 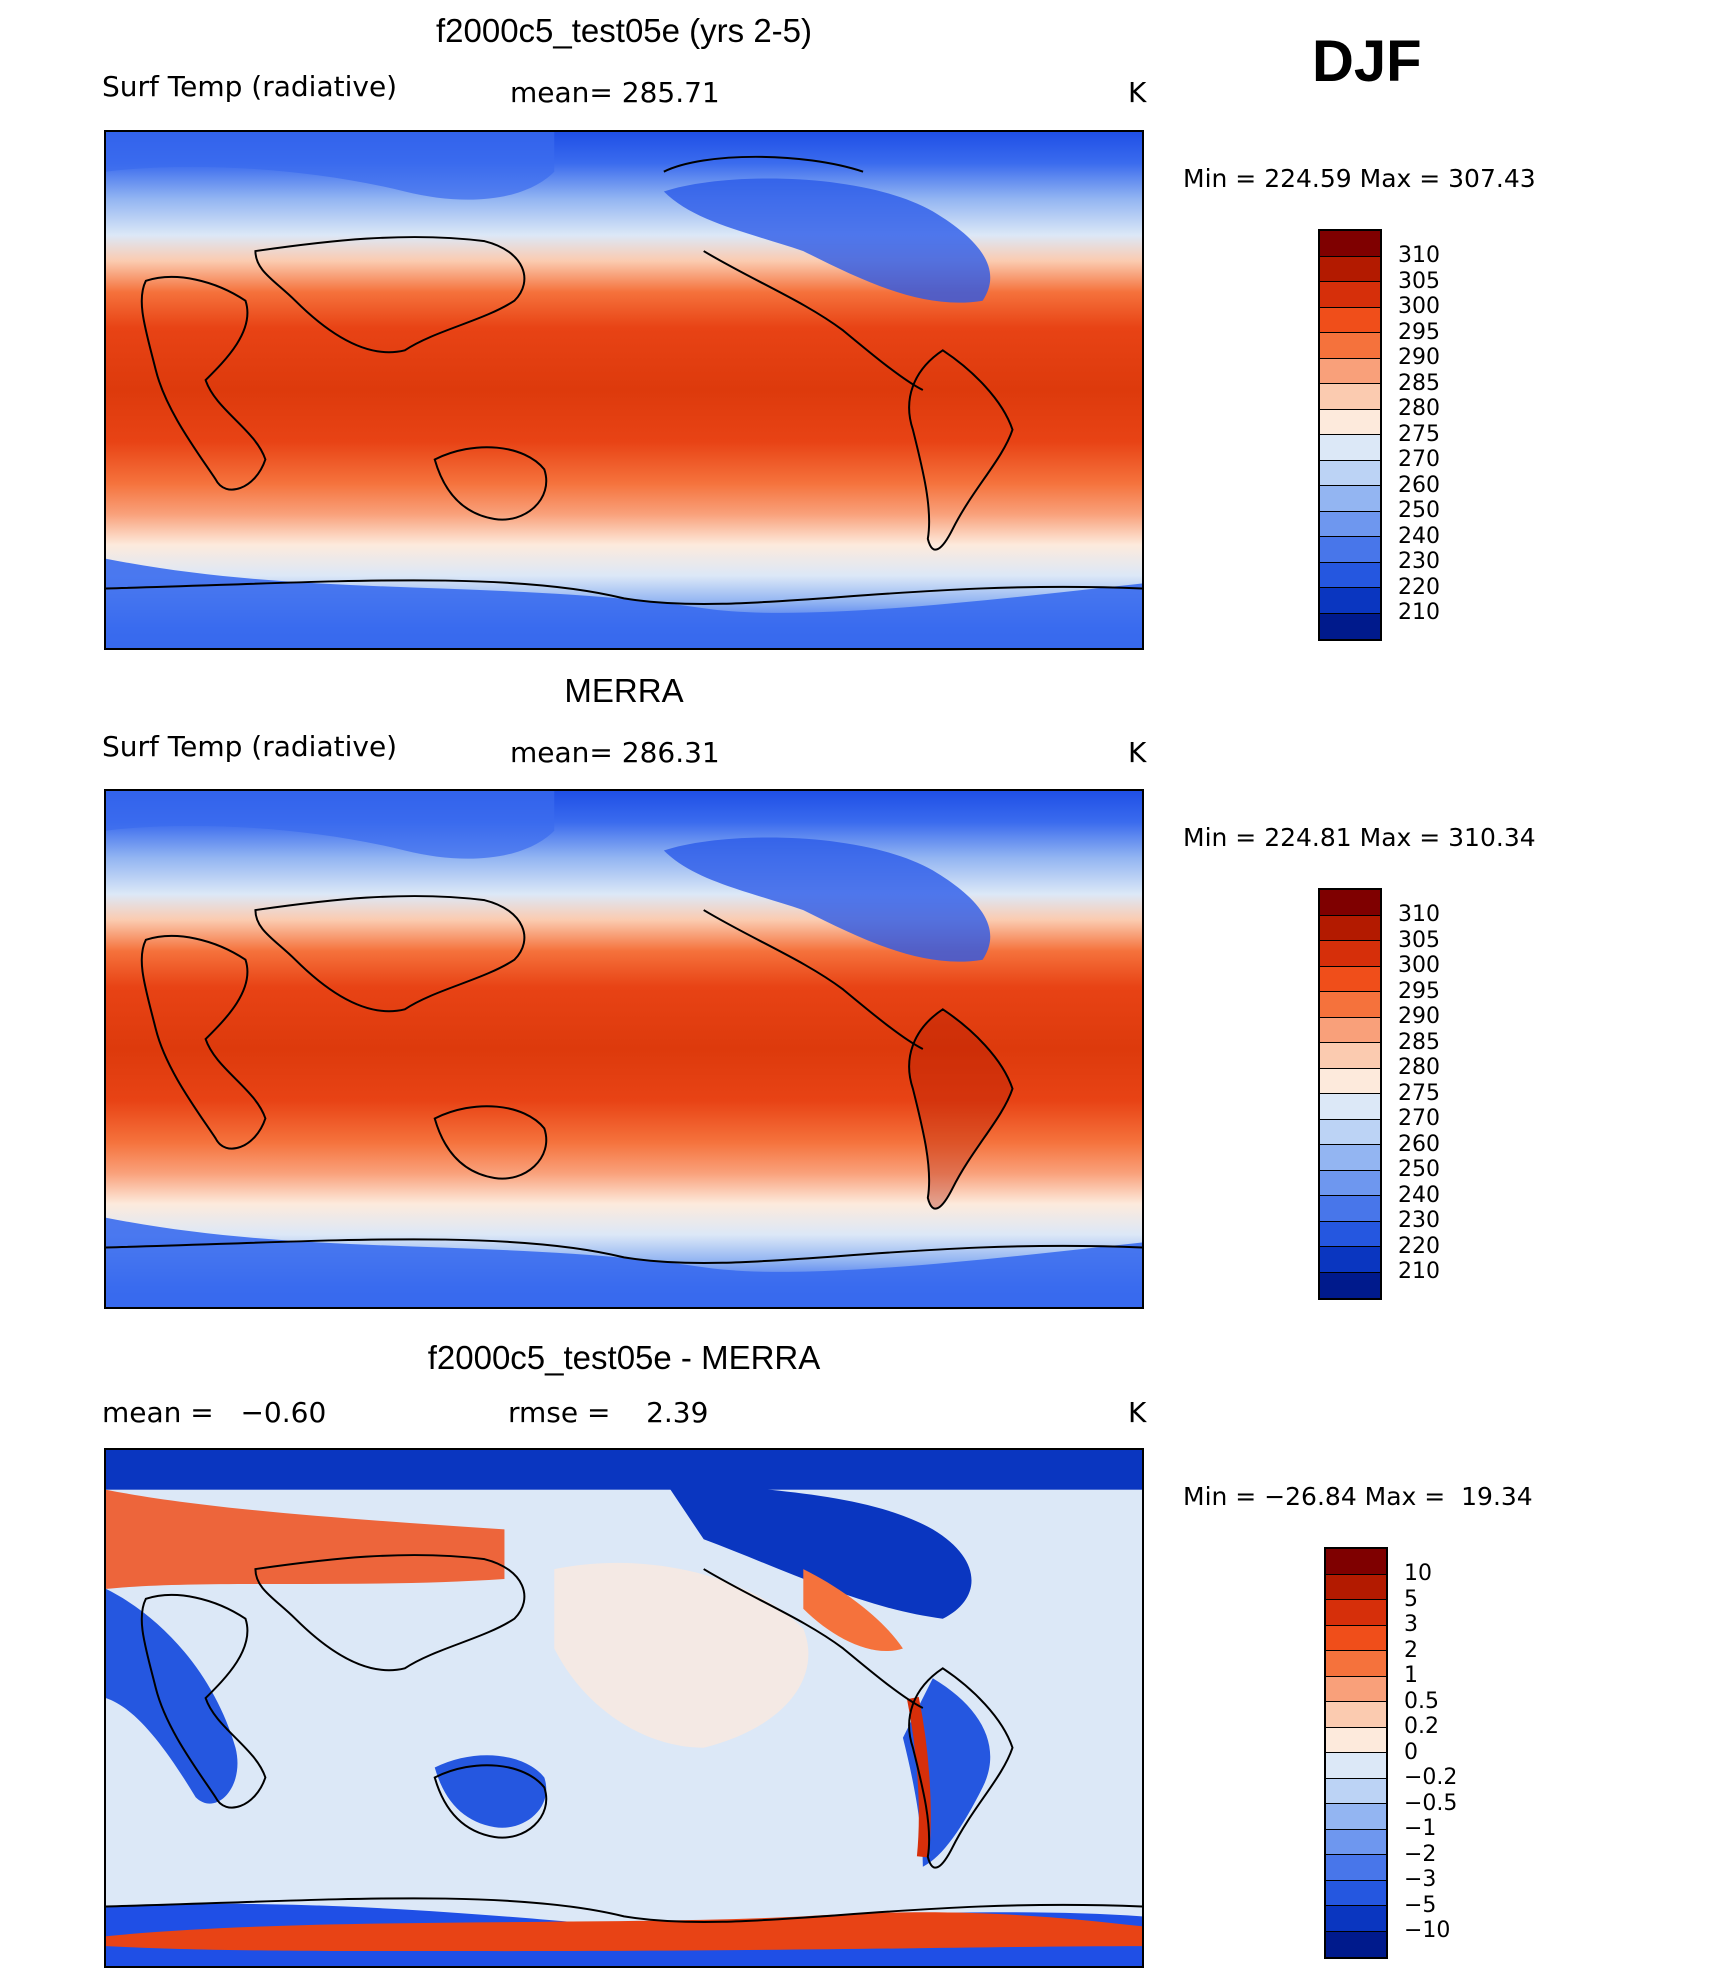 I want to click on colorbar-tick-label: −1, so click(x=1420, y=1828).